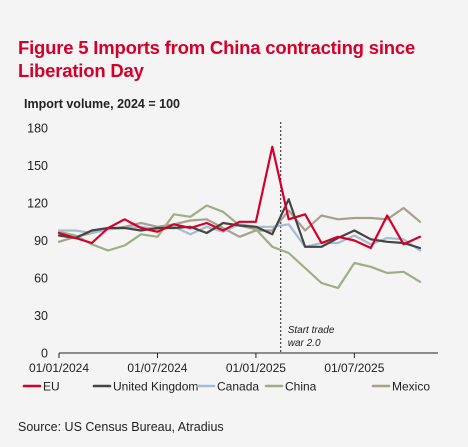  What do you see at coordinates (41, 316) in the screenshot?
I see `y-tick-label-30: 30` at bounding box center [41, 316].